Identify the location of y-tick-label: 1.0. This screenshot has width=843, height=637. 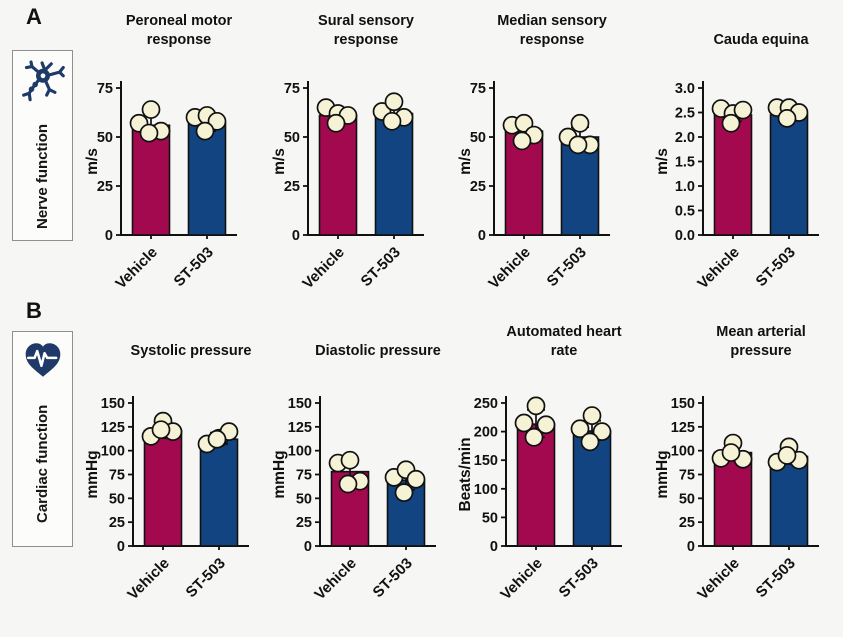
(685, 187).